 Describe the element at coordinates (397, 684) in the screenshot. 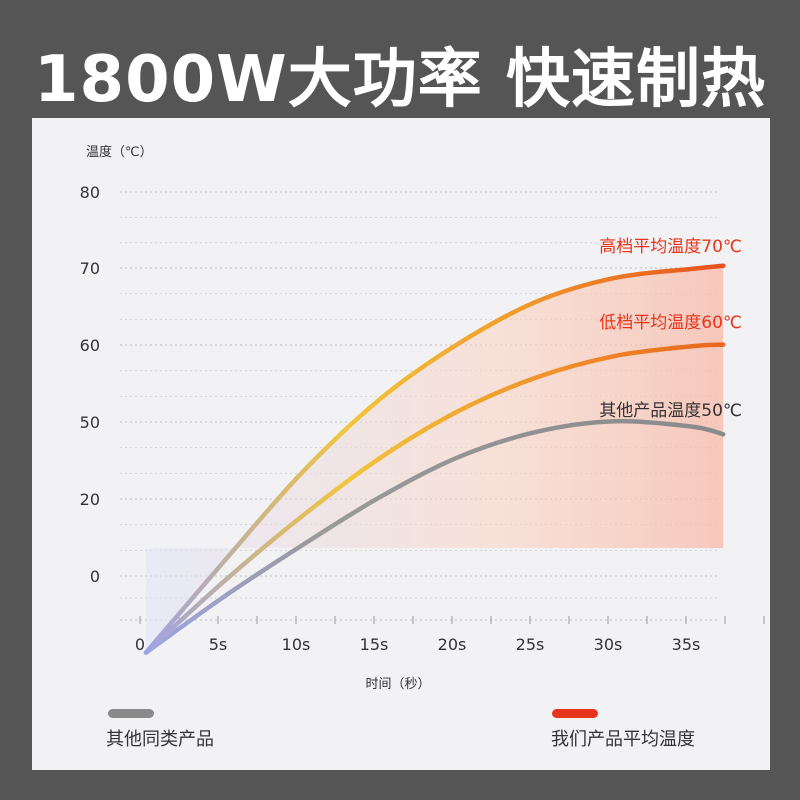

I see `x-axis-label: 时间（秒）` at that location.